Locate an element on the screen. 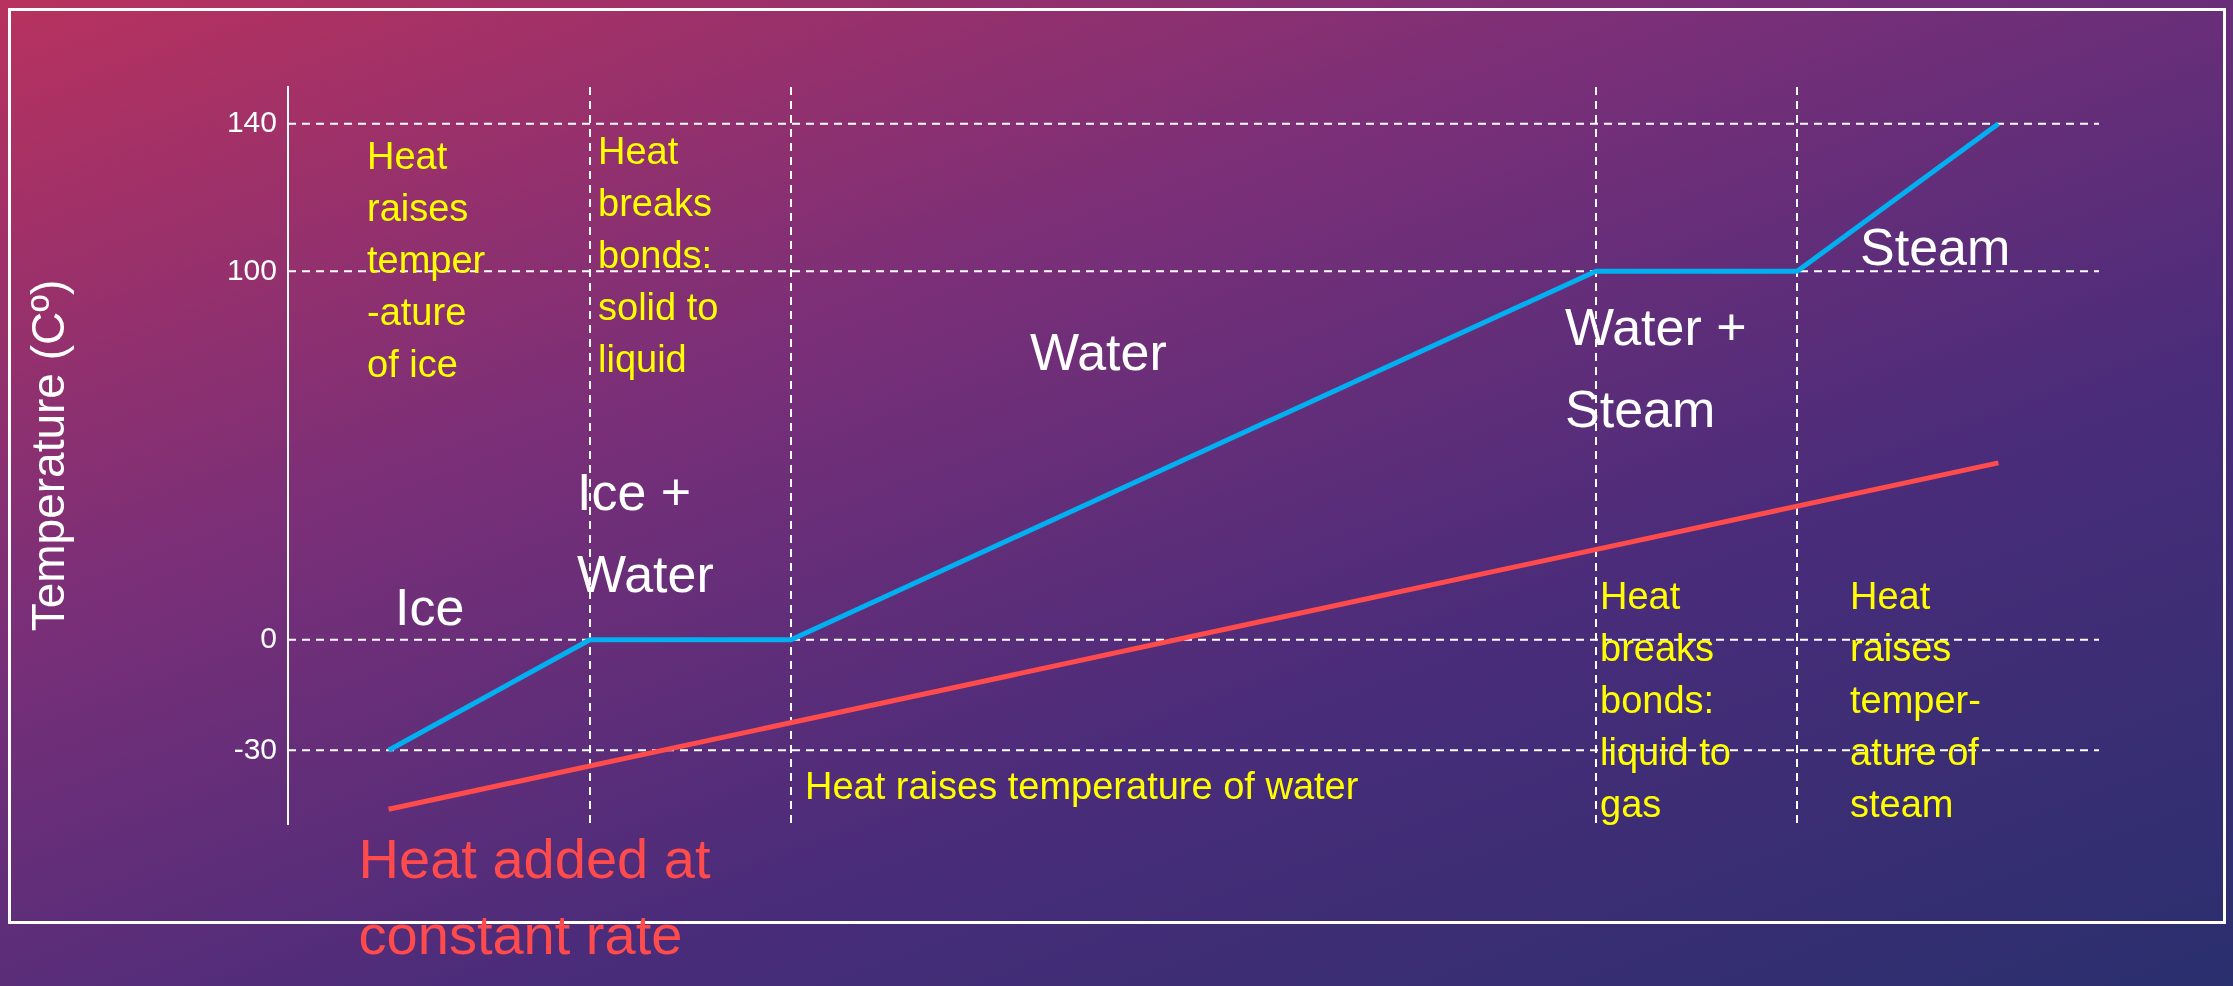 Image resolution: width=2233 pixels, height=986 pixels. annotation: Heat raises temperature of water is located at coordinates (1082, 786).